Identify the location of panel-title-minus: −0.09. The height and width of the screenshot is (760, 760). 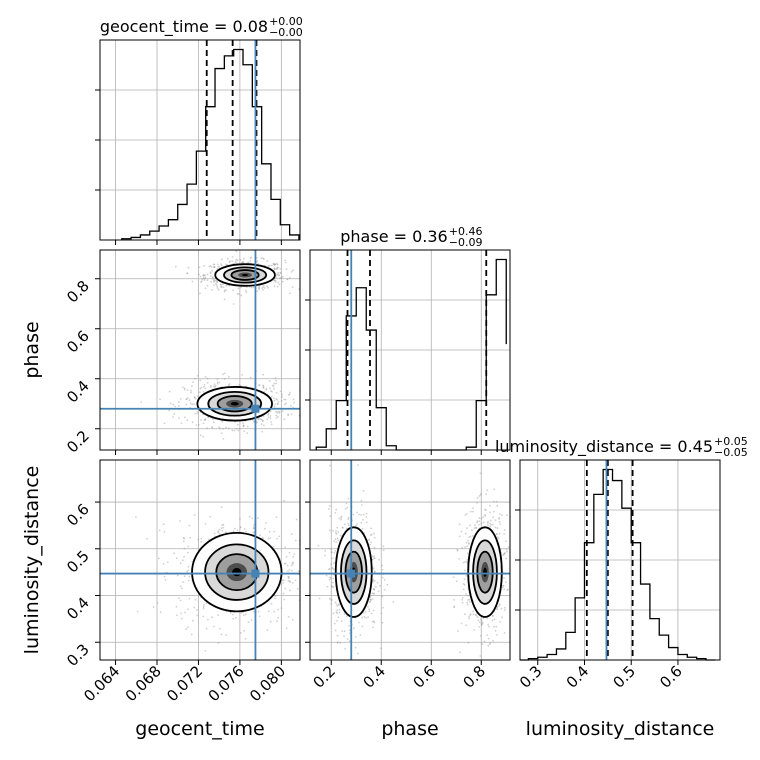
(466, 242).